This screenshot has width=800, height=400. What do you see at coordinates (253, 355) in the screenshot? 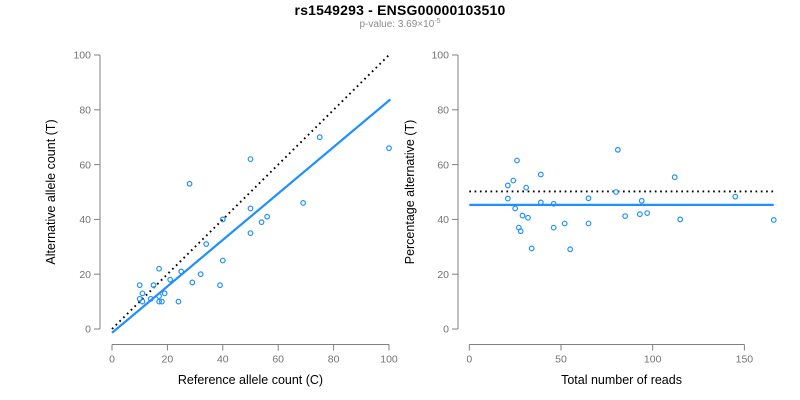
I see `x-axis: 0 20 40 60 80 100` at bounding box center [253, 355].